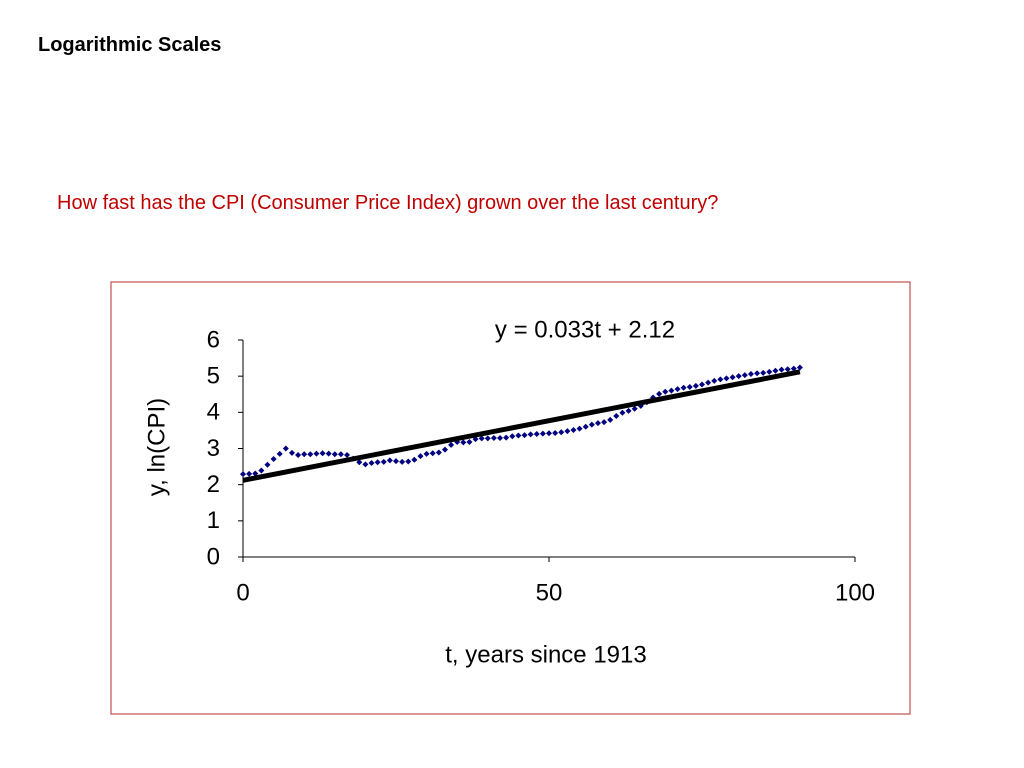  Describe the element at coordinates (549, 592) in the screenshot. I see `x-tick-label: 50` at that location.